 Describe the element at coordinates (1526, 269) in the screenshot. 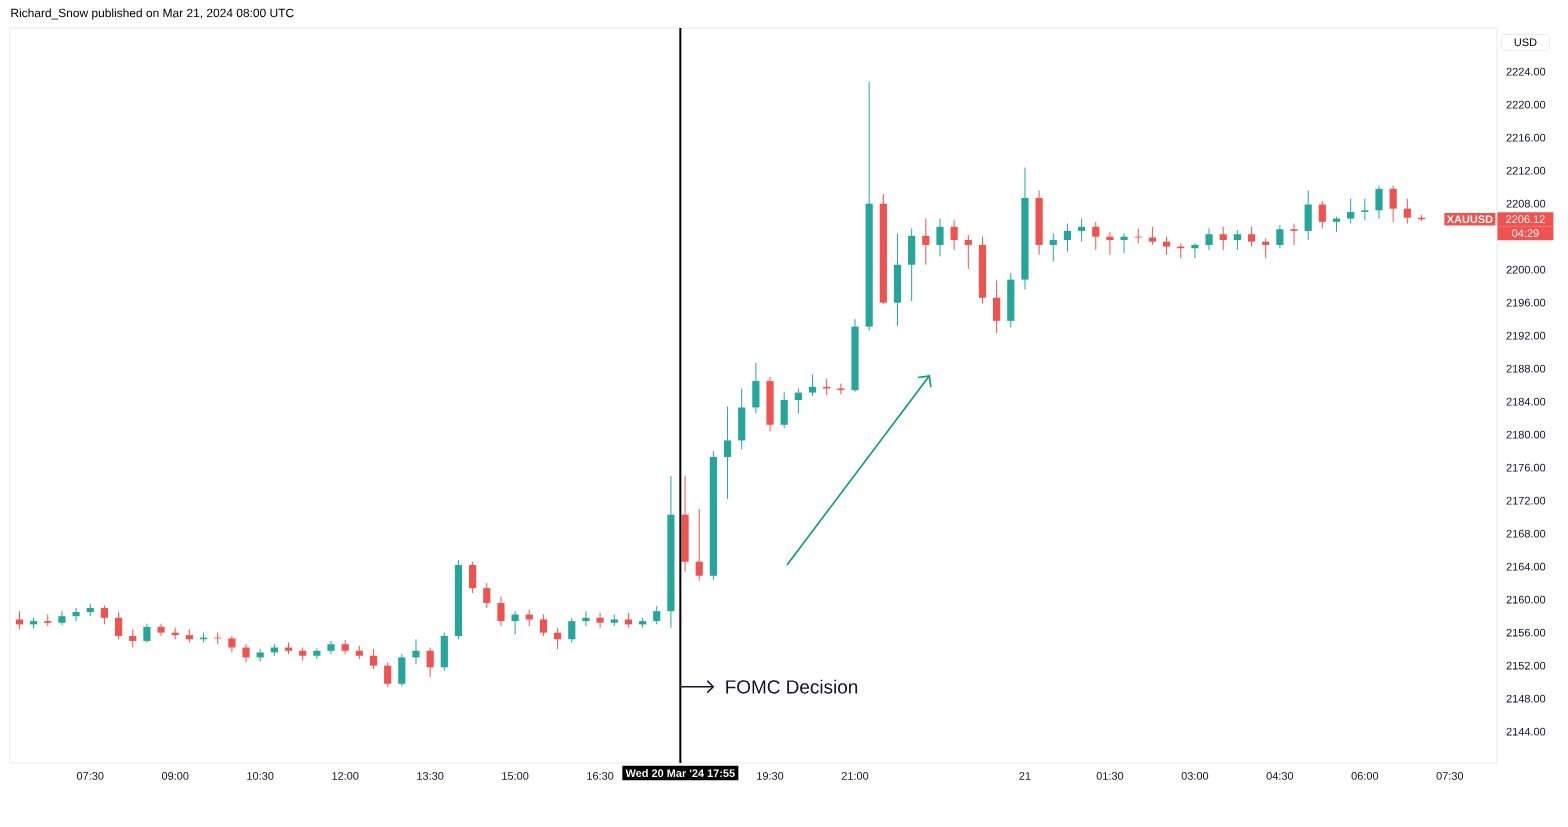

I see `y-tick-label: 2200.00` at that location.